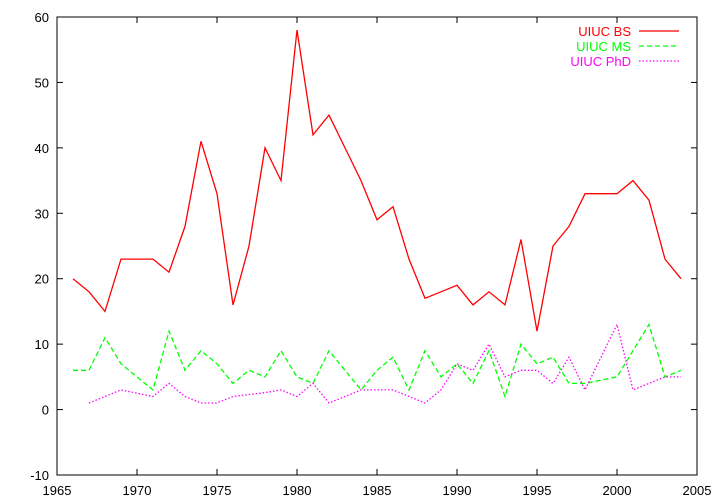 Image resolution: width=720 pixels, height=504 pixels. Describe the element at coordinates (217, 490) in the screenshot. I see `x-tick-label: 1975` at that location.